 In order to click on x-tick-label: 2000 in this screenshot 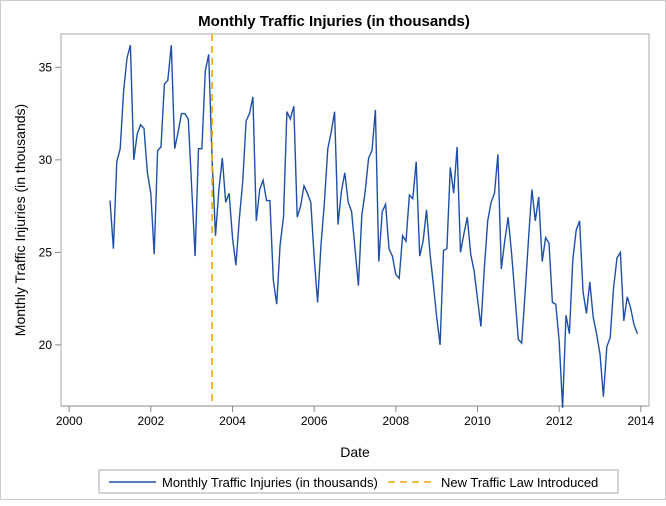, I will do `click(69, 421)`.